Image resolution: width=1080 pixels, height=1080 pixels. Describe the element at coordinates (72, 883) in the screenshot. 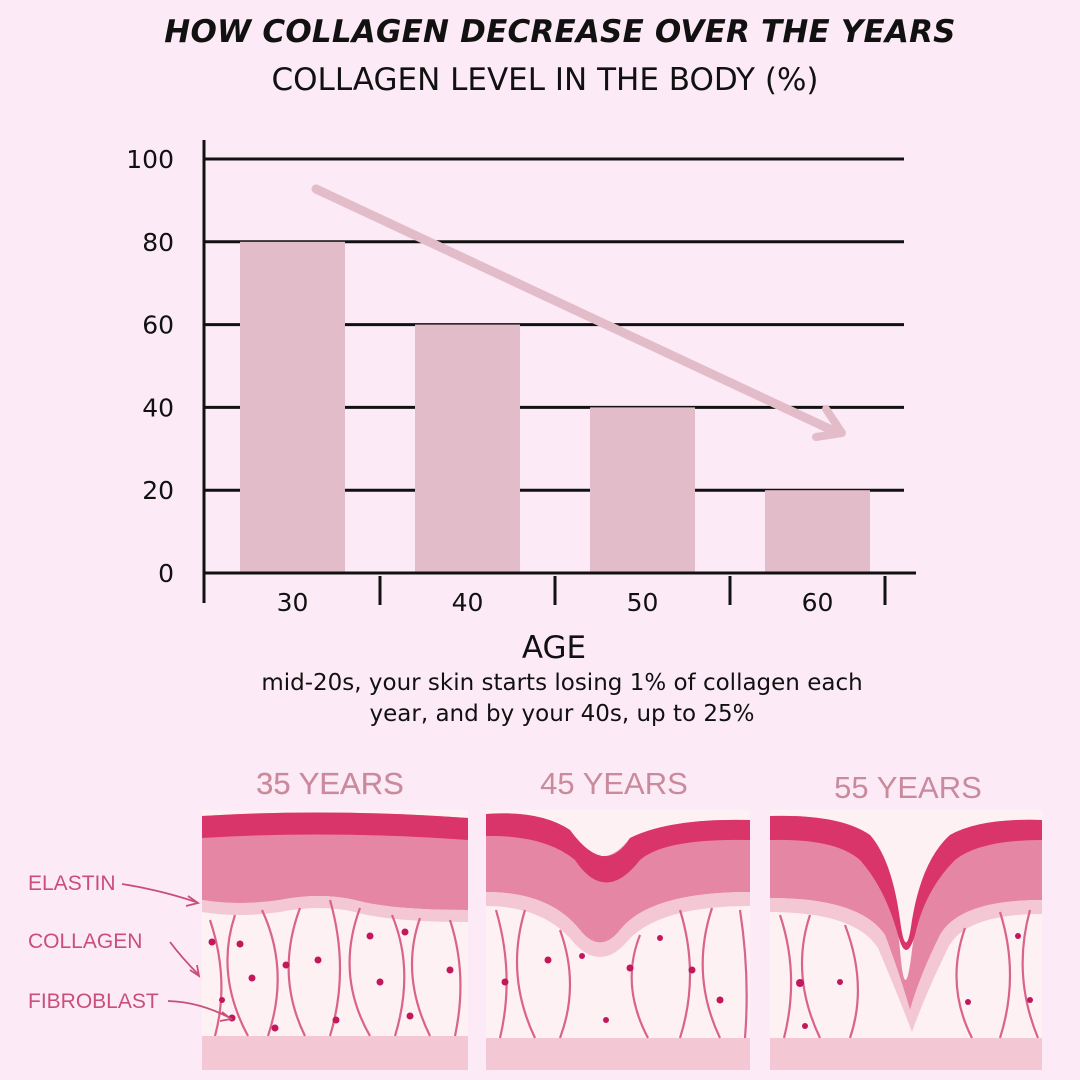

I see `label-elastin: ELASTIN` at that location.